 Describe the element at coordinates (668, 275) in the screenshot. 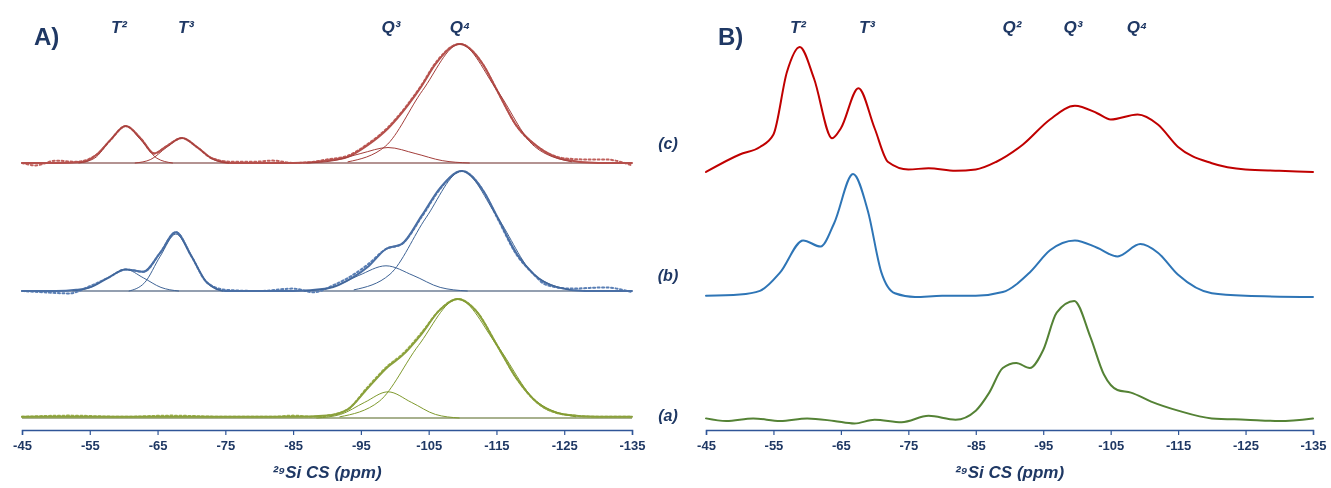

I see `text: (b)` at that location.